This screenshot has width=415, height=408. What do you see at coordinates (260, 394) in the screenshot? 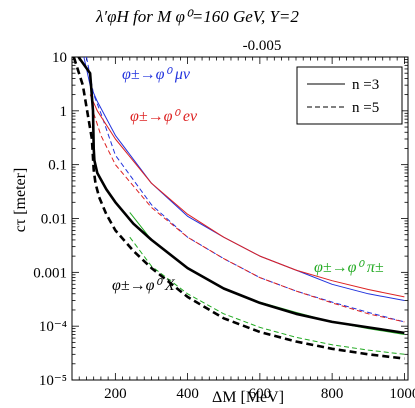
I see `x-tick-label: 600` at bounding box center [260, 394].